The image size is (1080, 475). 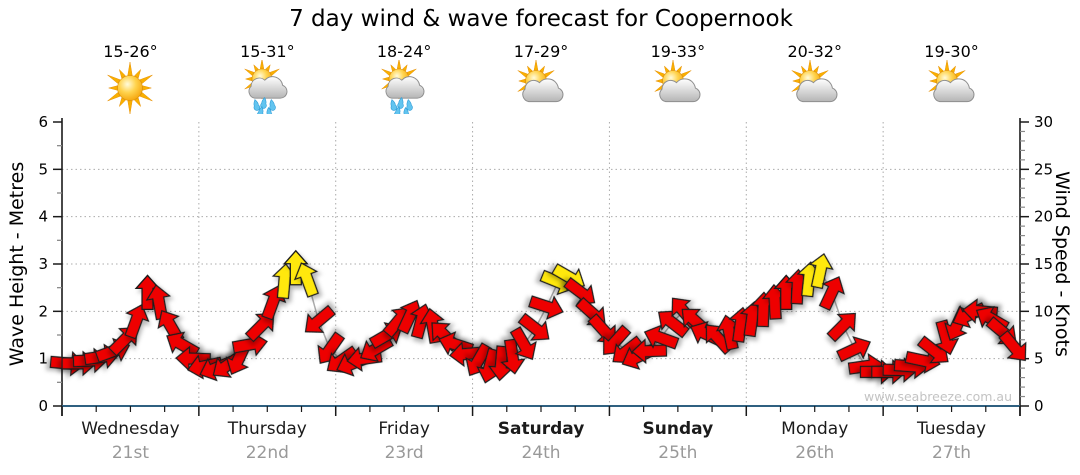 What do you see at coordinates (951, 51) in the screenshot?
I see `day-temp-range: 19-30°` at bounding box center [951, 51].